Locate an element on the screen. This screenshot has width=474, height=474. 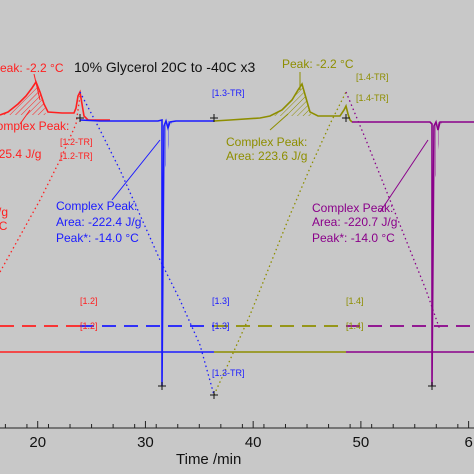
series-red is located at coordinates (55, 216).